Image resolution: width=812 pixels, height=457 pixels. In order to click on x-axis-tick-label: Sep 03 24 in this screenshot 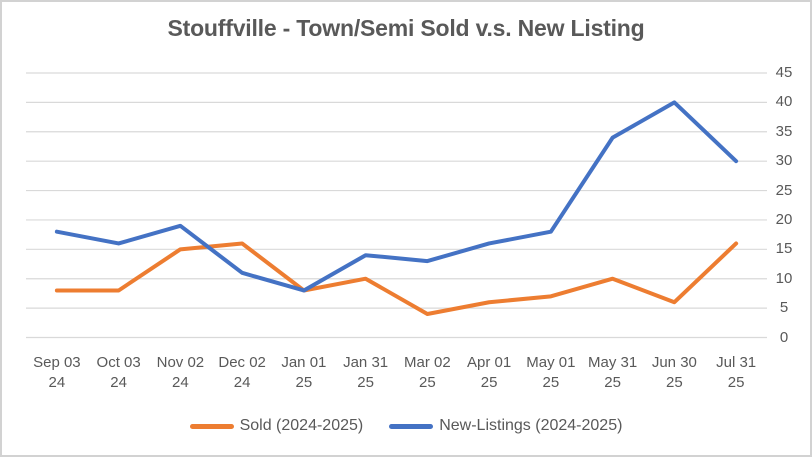, I will do `click(57, 373)`.